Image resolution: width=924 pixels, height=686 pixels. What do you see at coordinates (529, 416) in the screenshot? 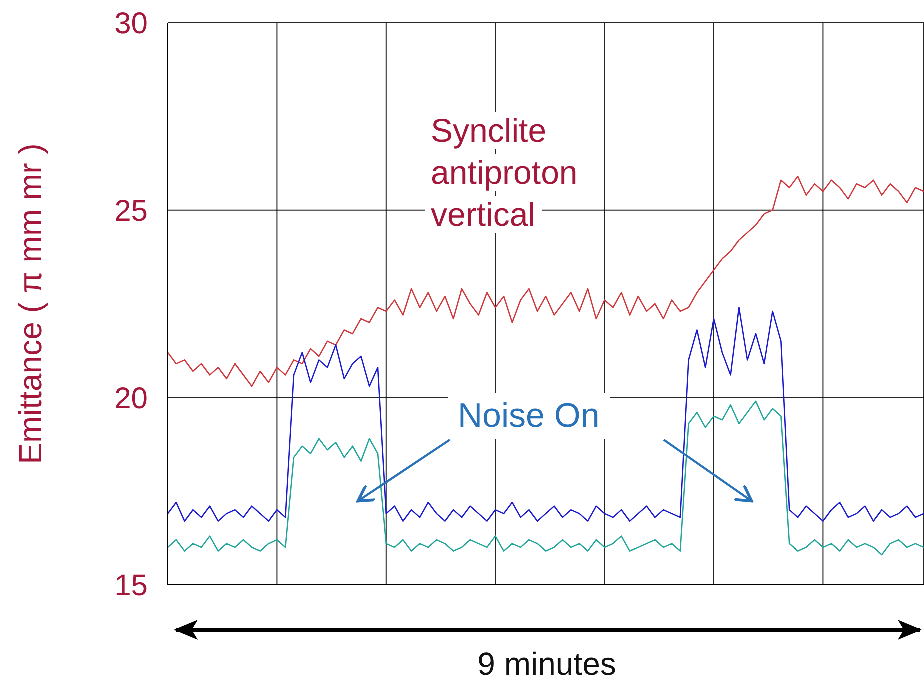
I see `annotation: Noise On` at bounding box center [529, 416].